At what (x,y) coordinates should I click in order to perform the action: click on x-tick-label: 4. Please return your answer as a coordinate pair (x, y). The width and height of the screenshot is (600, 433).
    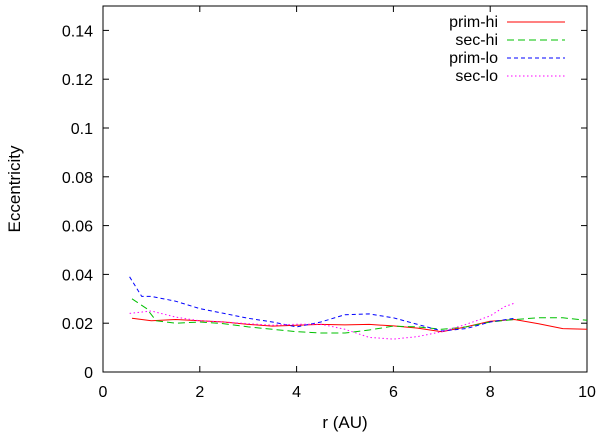
    Looking at the image, I should click on (296, 392).